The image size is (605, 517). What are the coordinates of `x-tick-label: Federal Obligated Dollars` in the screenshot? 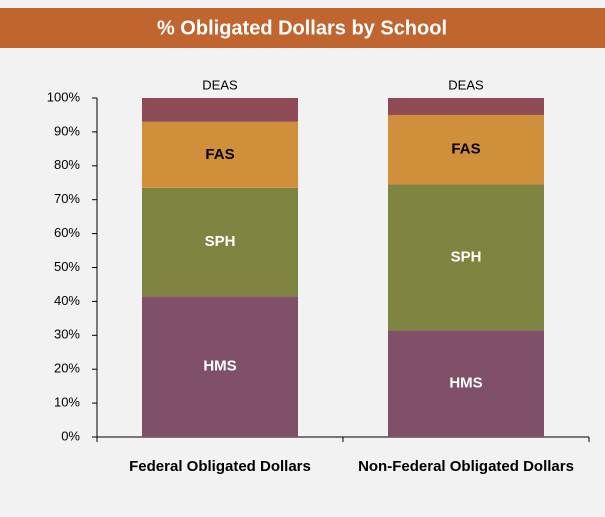 It's located at (220, 466).